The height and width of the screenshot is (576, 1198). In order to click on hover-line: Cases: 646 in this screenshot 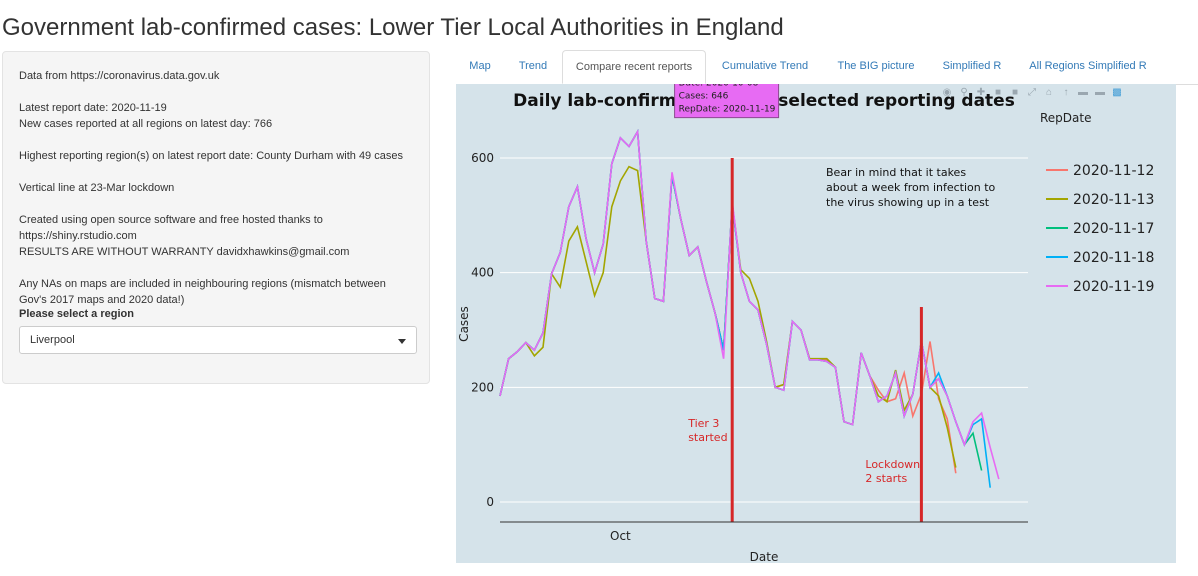, I will do `click(704, 97)`.